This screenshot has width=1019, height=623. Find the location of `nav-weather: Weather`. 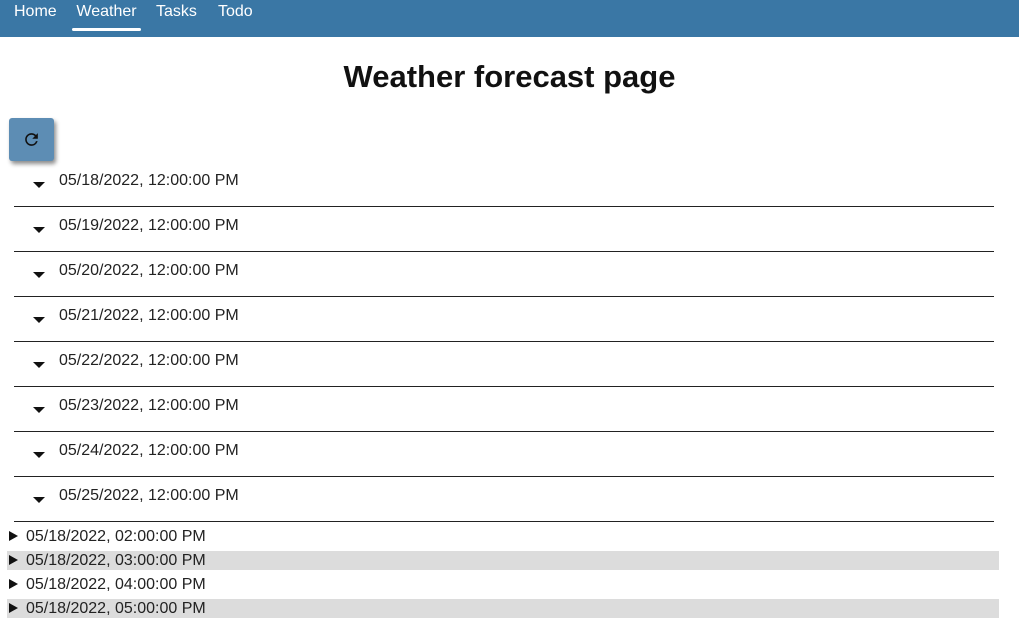

nav-weather: Weather is located at coordinates (106, 18).